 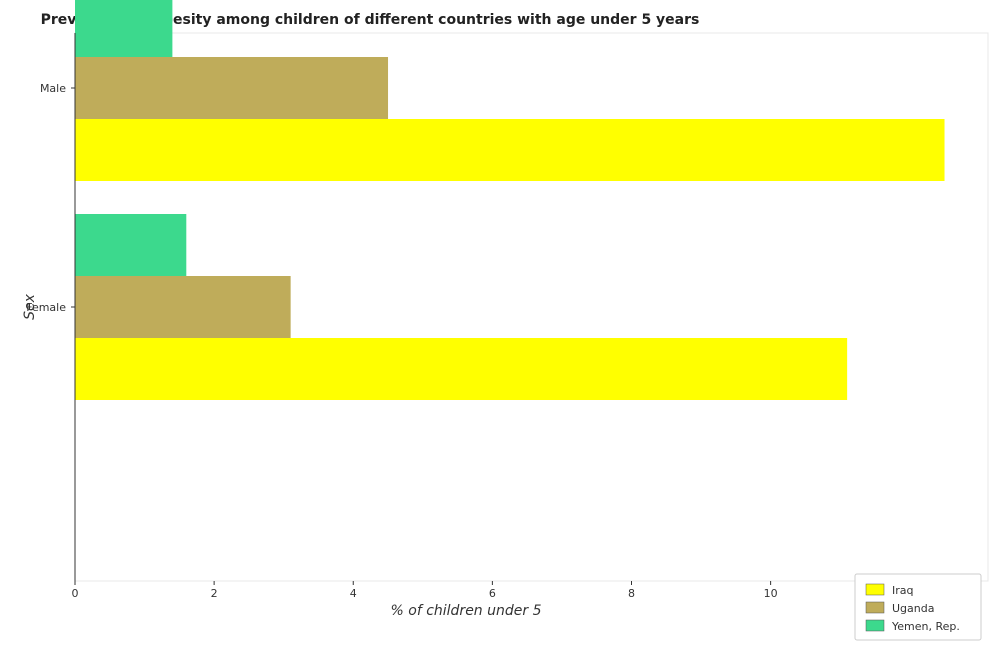 What do you see at coordinates (53, 88) in the screenshot?
I see `y-tick-label: Male` at bounding box center [53, 88].